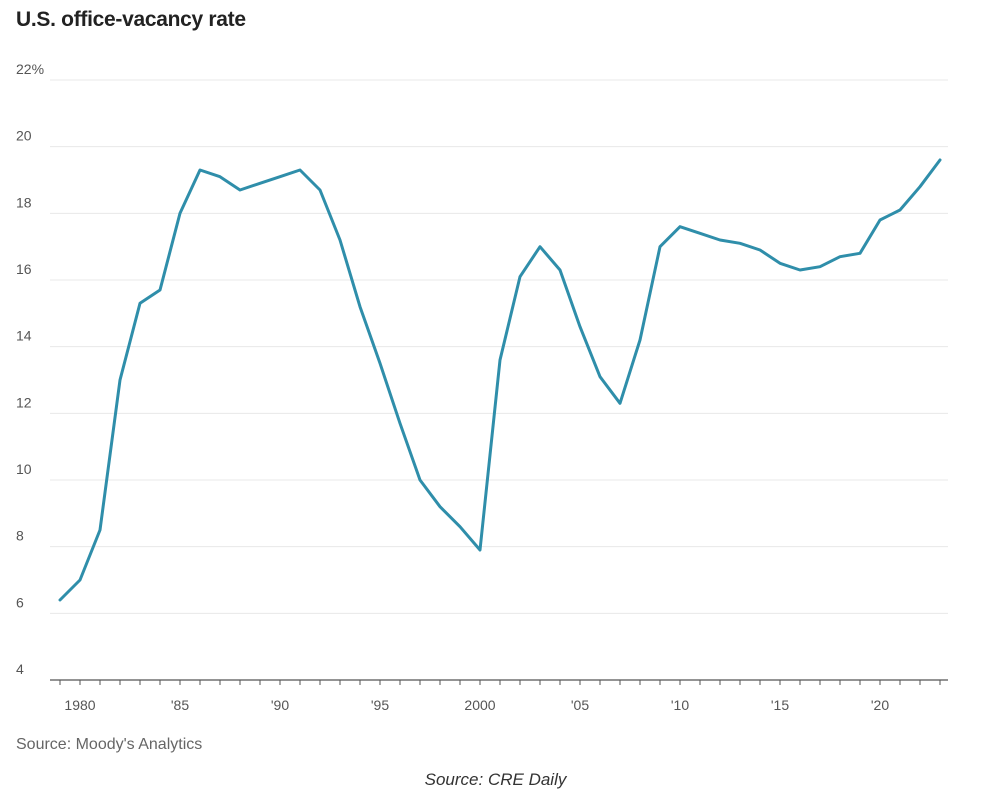  What do you see at coordinates (499, 682) in the screenshot?
I see `x-axis` at bounding box center [499, 682].